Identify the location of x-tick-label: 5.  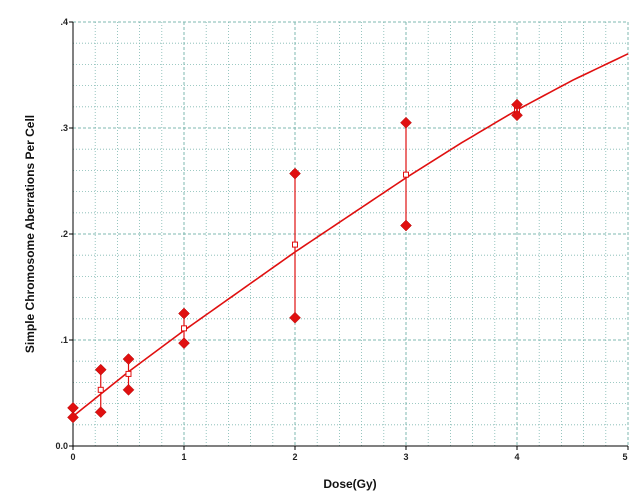
(624, 457).